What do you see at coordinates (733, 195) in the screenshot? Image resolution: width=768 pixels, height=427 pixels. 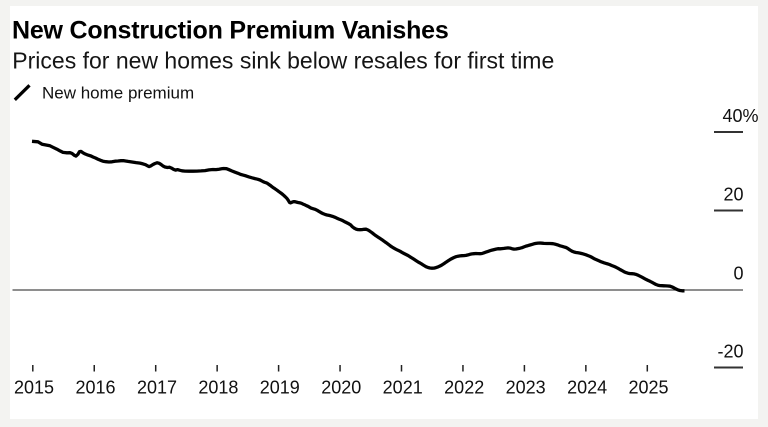 I see `svg-text: 20` at bounding box center [733, 195].